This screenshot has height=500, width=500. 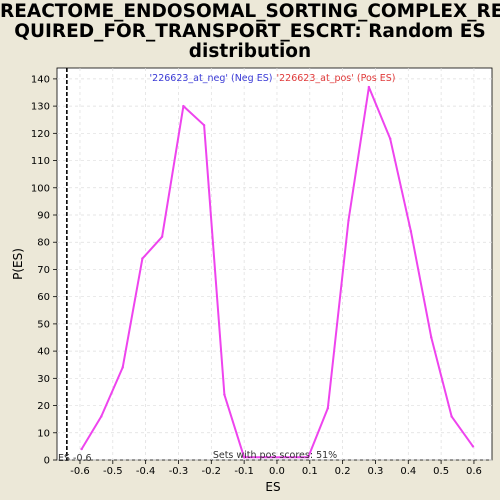 I want to click on y-tick-label: 140, so click(x=40, y=79).